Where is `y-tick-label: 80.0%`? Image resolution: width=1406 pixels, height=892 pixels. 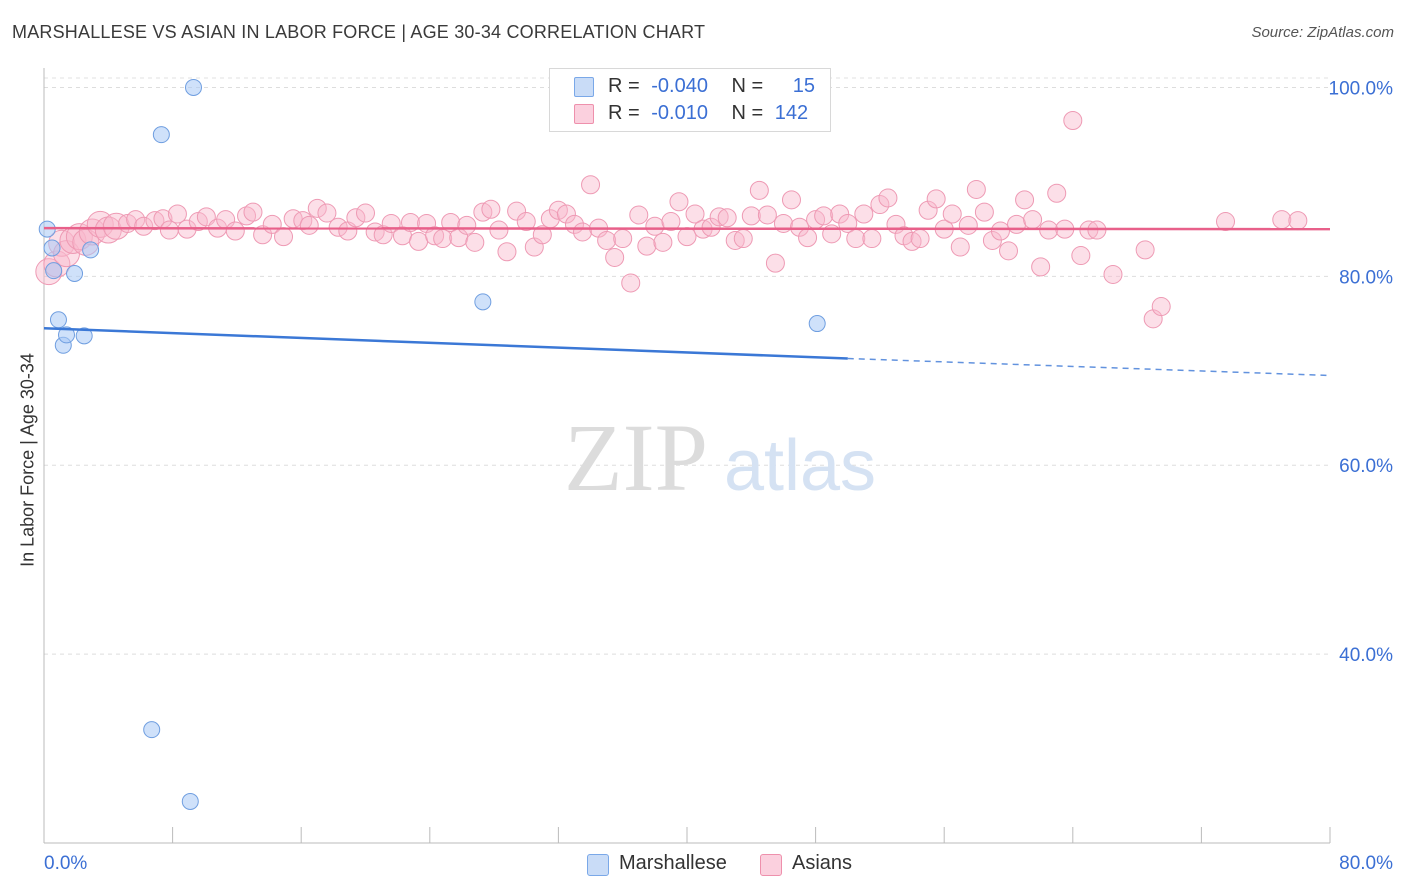
y-tick-label: 80.0% is located at coordinates (1366, 277).